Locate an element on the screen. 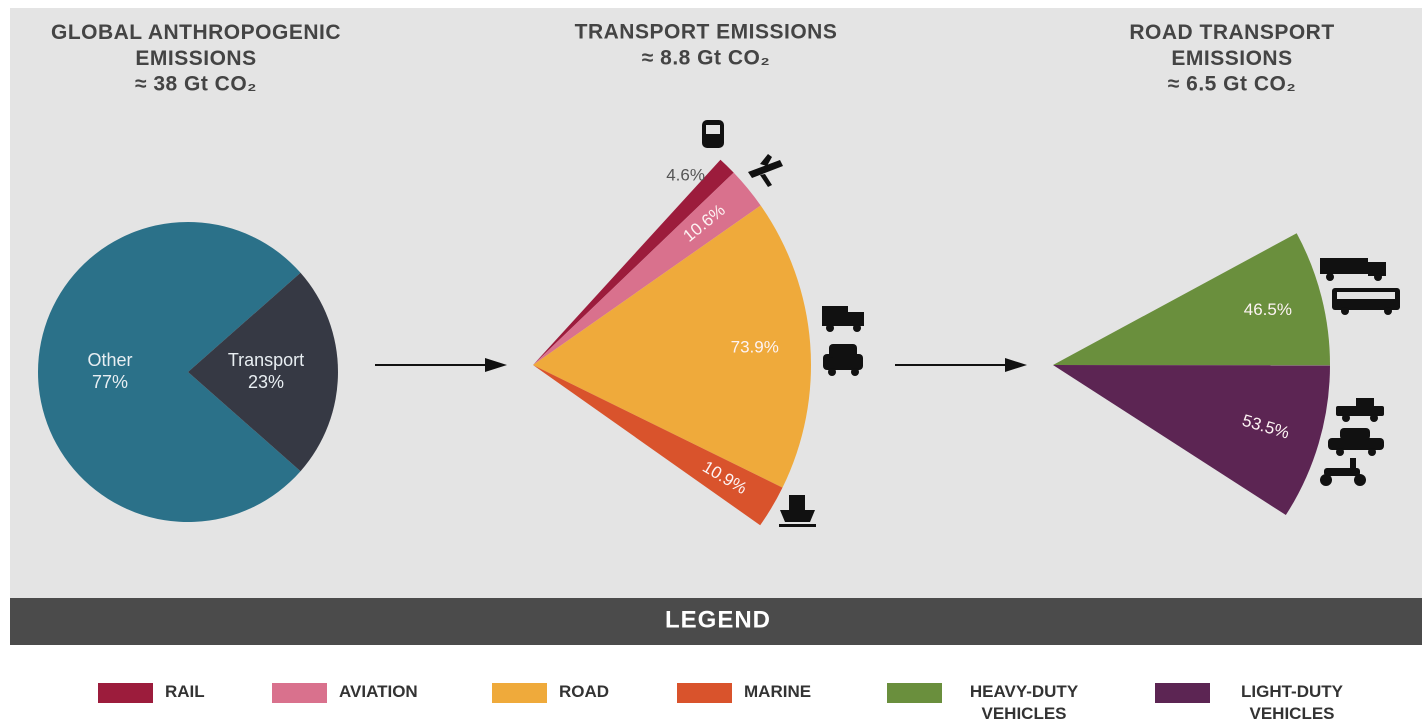  legend-label: HEAVY-DUTY VEHICLES is located at coordinates (1024, 702).